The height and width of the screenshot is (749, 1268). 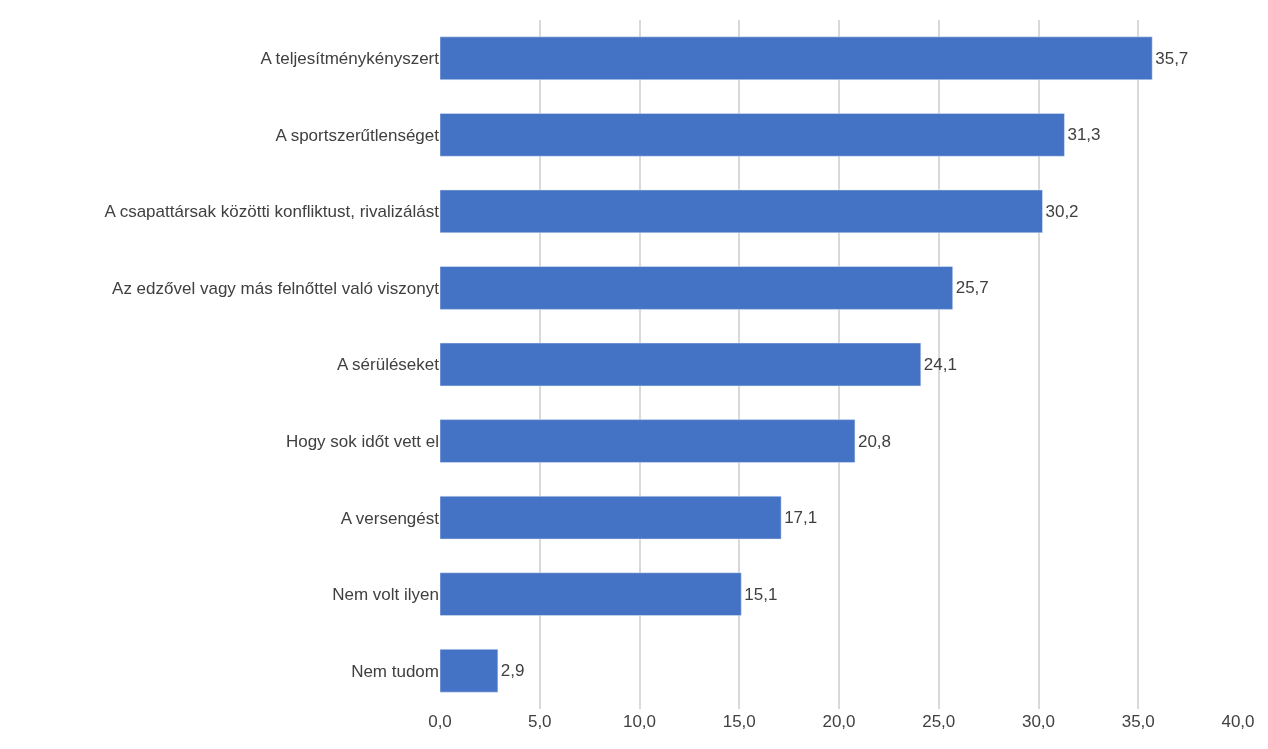 What do you see at coordinates (539, 721) in the screenshot?
I see `x-tick-label: 5,0` at bounding box center [539, 721].